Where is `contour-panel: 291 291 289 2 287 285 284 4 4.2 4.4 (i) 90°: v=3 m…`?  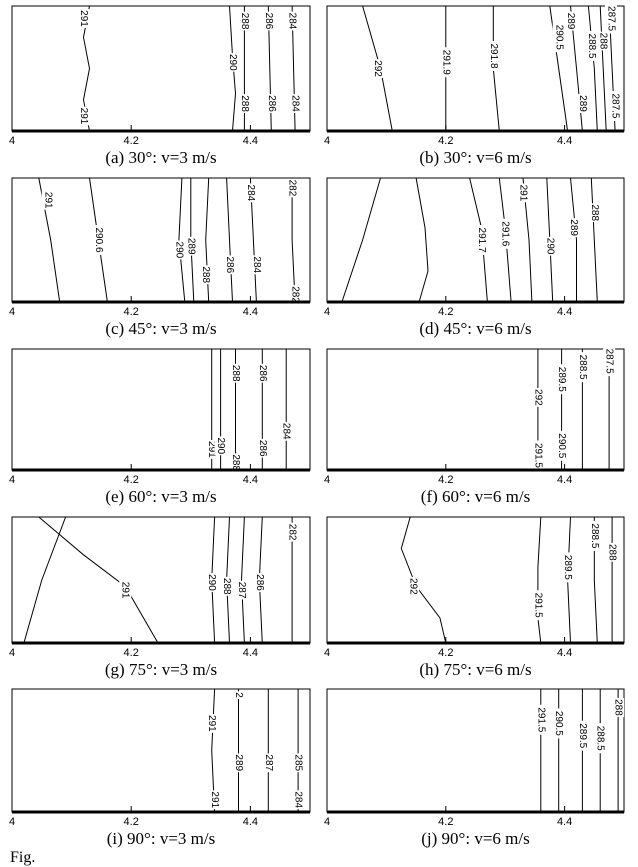 contour-panel: 291 291 289 2 287 285 284 4 4.2 4.4 (i) 90°: v=3 m… is located at coordinates (160, 768).